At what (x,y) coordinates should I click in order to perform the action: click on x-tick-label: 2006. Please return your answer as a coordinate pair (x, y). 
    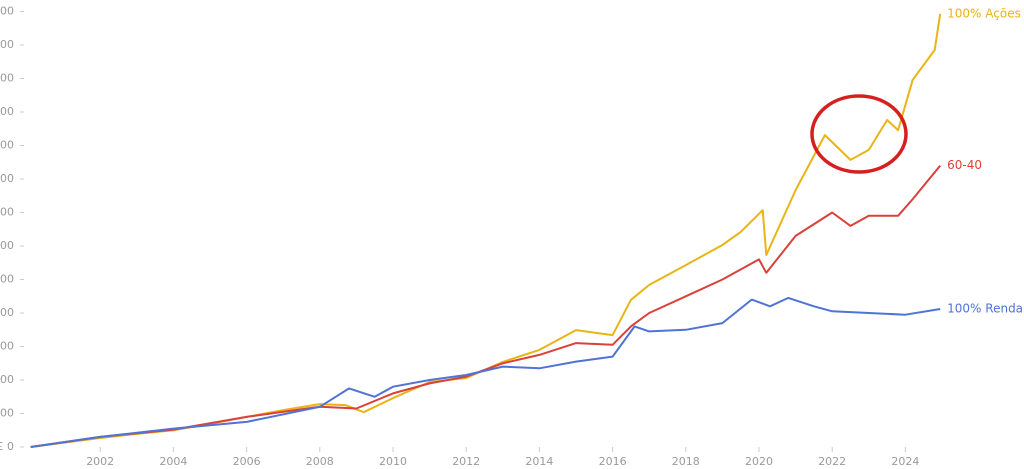
    Looking at the image, I should click on (247, 461).